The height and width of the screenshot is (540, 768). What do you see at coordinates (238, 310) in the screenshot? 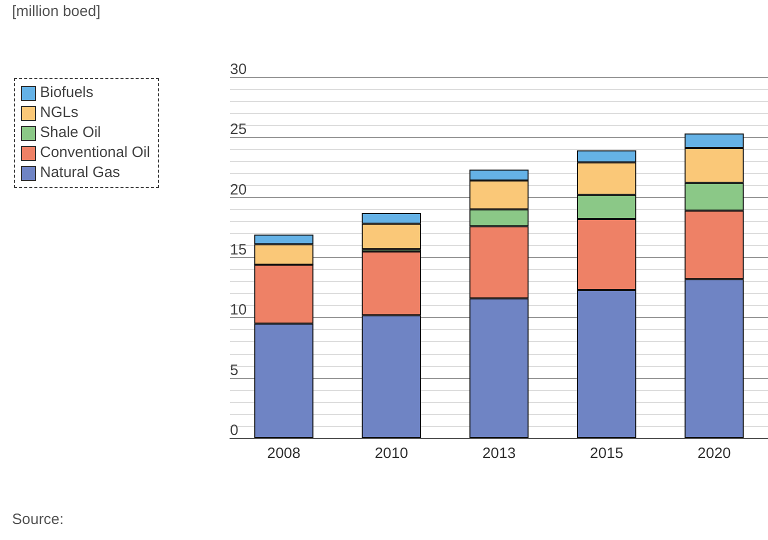
I see `y-tick-label: 10` at bounding box center [238, 310].